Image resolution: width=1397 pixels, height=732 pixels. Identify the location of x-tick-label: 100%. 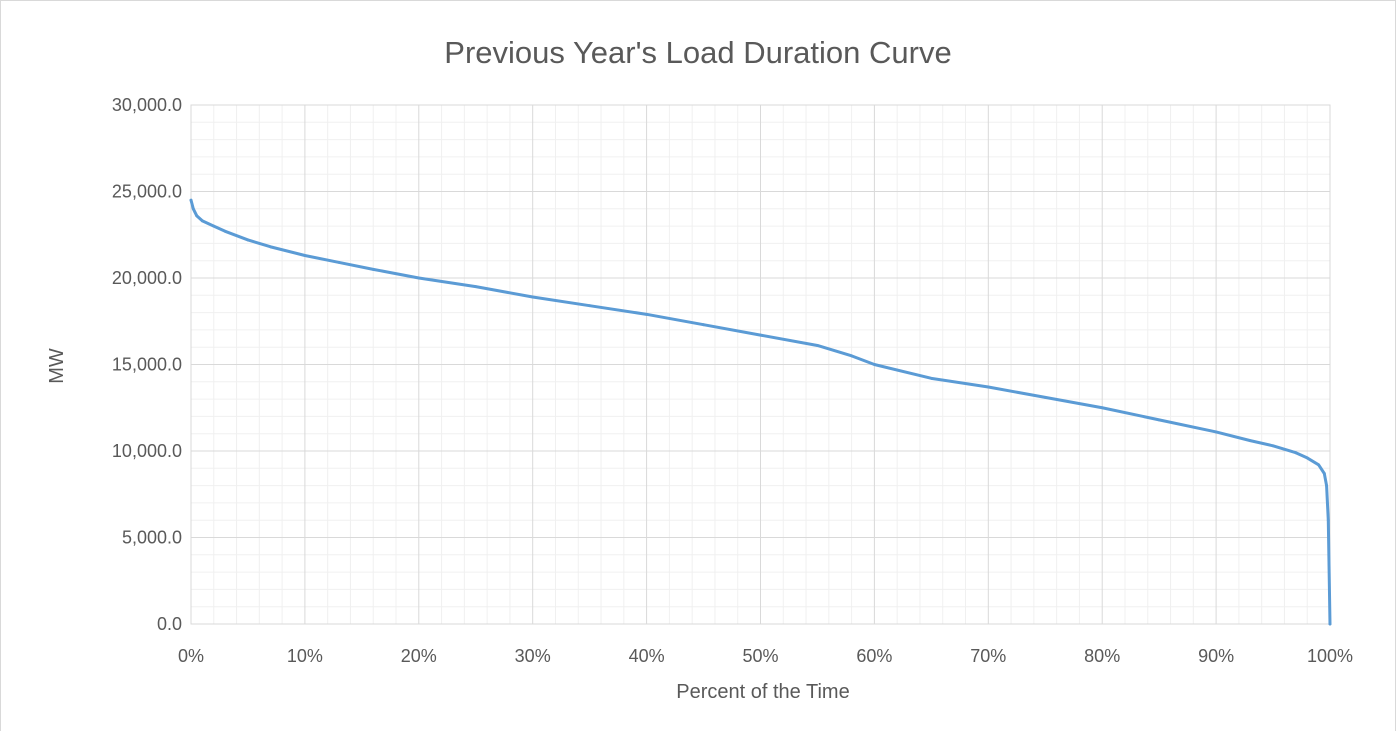
(1330, 656).